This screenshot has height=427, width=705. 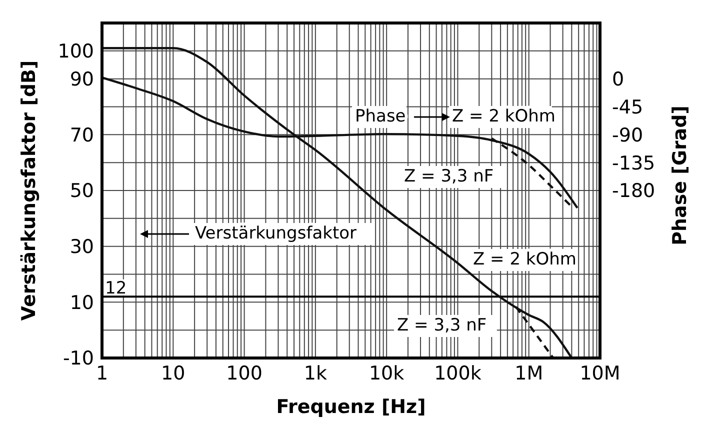 I want to click on x-tick-label: 1, so click(x=102, y=373).